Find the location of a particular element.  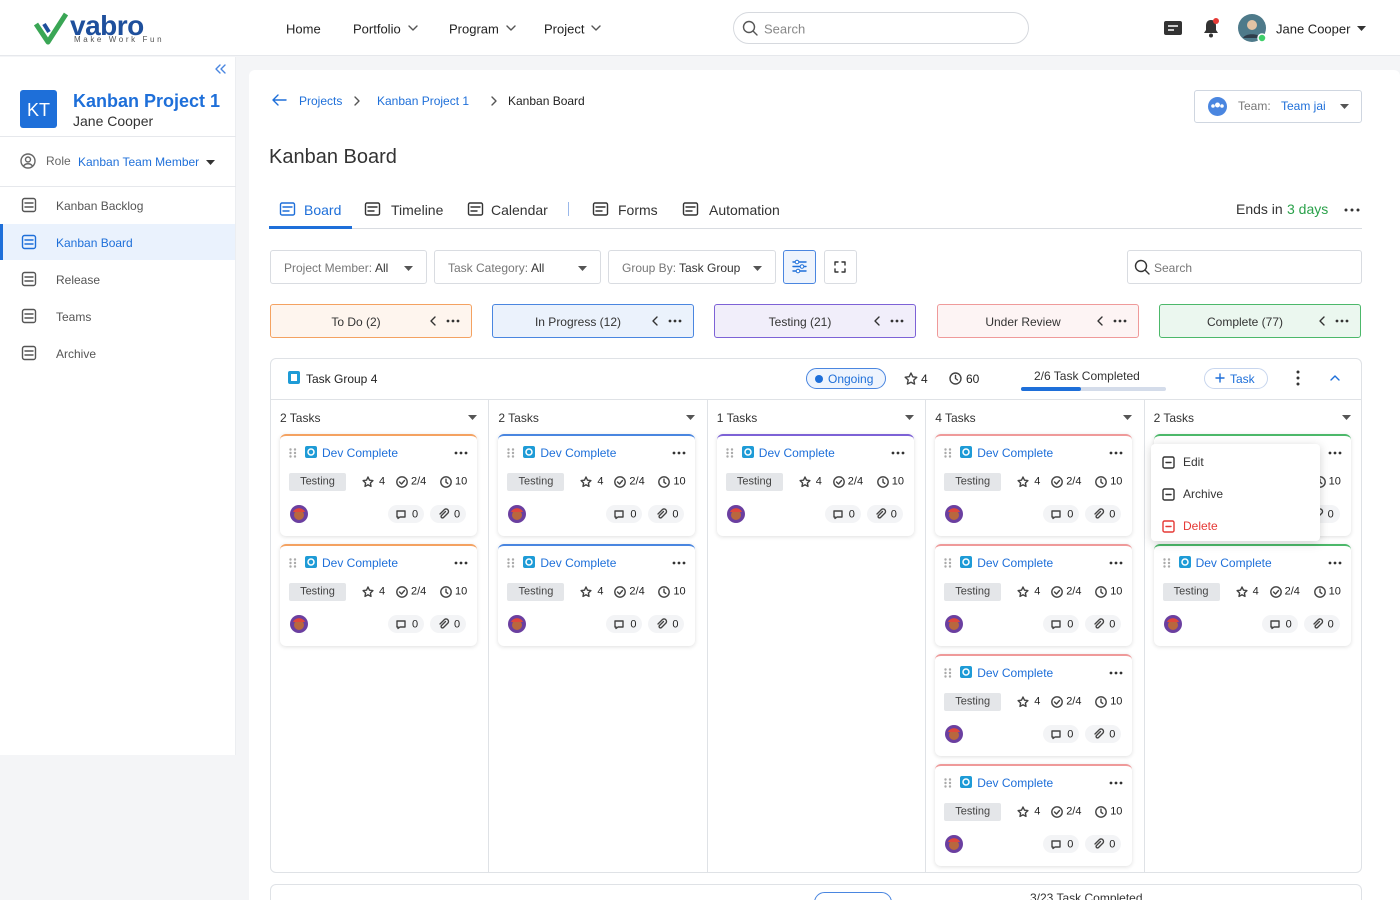

lane-count: 4 Tasks is located at coordinates (955, 418).